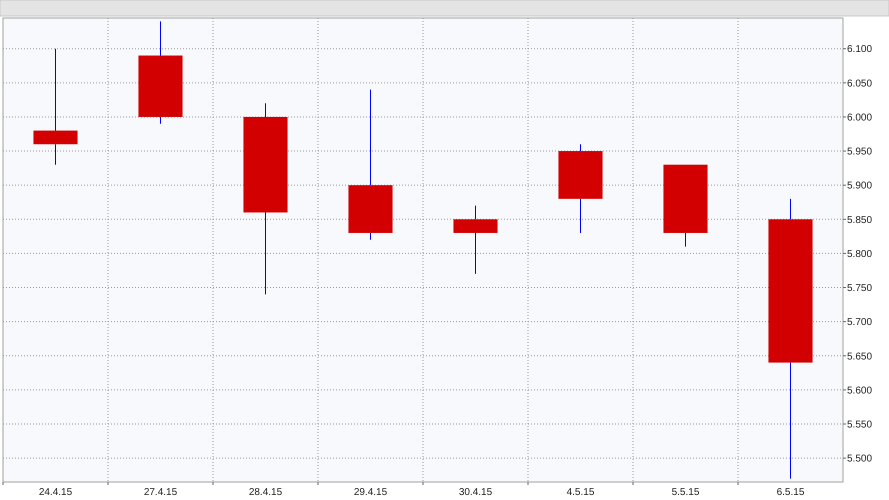 This screenshot has height=500, width=889. What do you see at coordinates (859, 254) in the screenshot?
I see `y-tick-label: 5.800` at bounding box center [859, 254].